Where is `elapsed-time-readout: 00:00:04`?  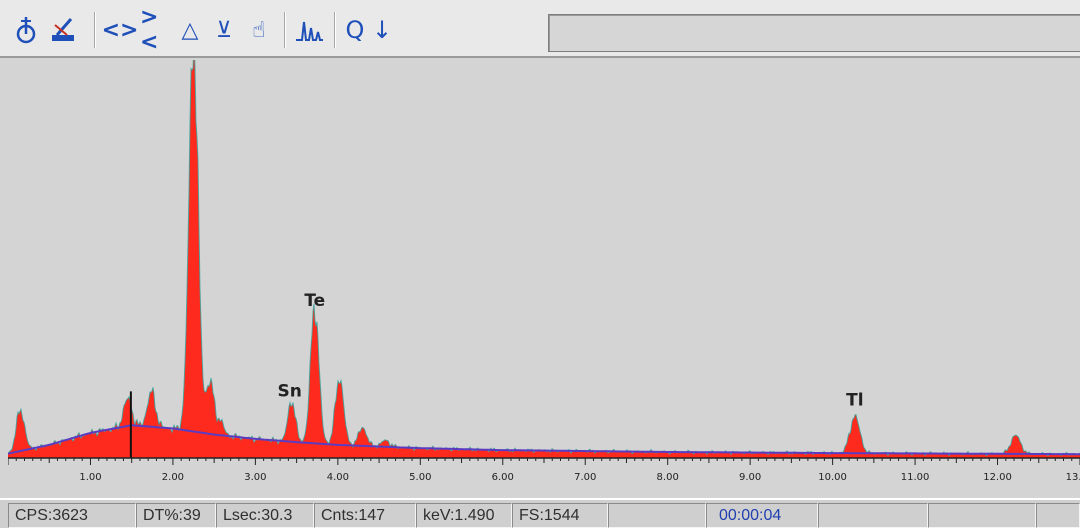
elapsed-time-readout: 00:00:04 is located at coordinates (762, 515).